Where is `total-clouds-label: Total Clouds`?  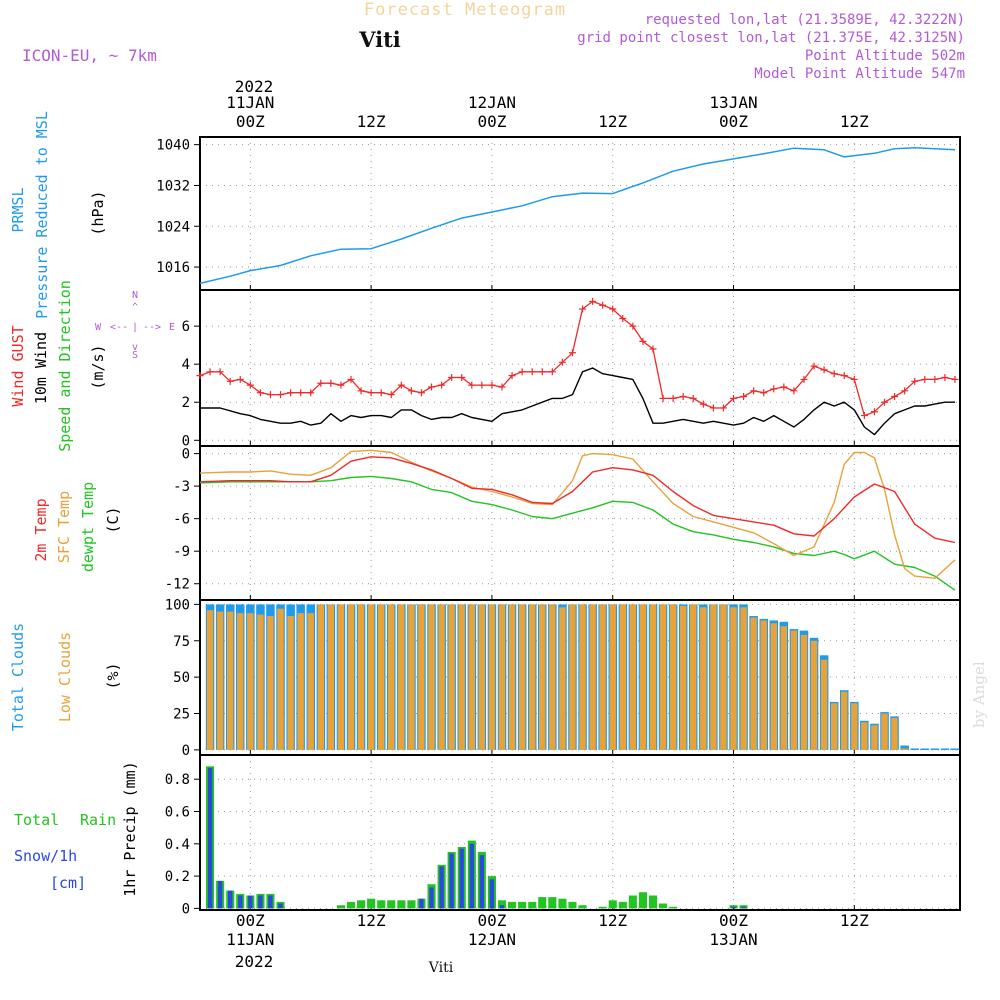 total-clouds-label: Total Clouds is located at coordinates (18, 677).